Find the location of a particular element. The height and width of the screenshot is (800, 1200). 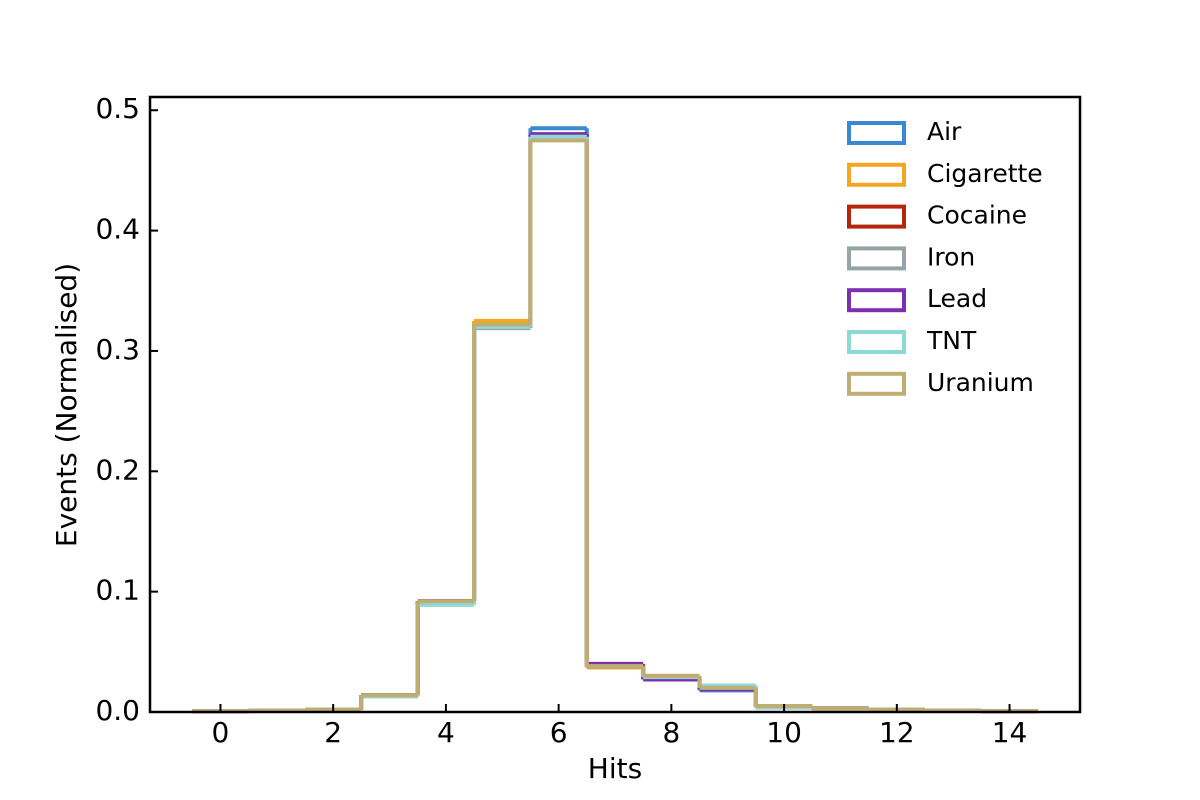

y-tick-label: 0.0 is located at coordinates (117, 710).